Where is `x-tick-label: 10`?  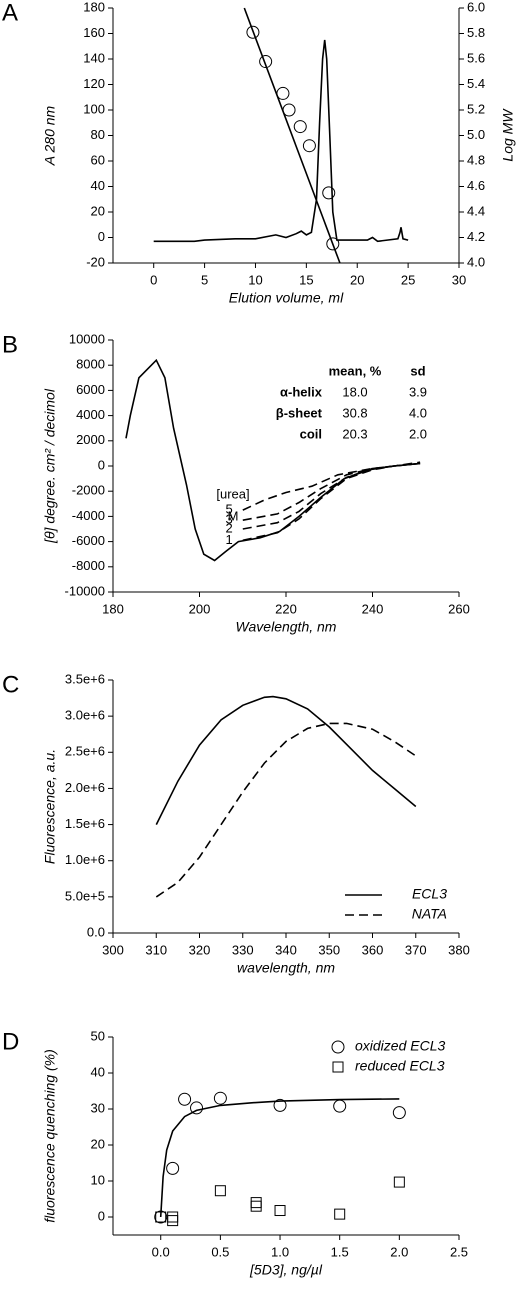
x-tick-label: 10 is located at coordinates (255, 279).